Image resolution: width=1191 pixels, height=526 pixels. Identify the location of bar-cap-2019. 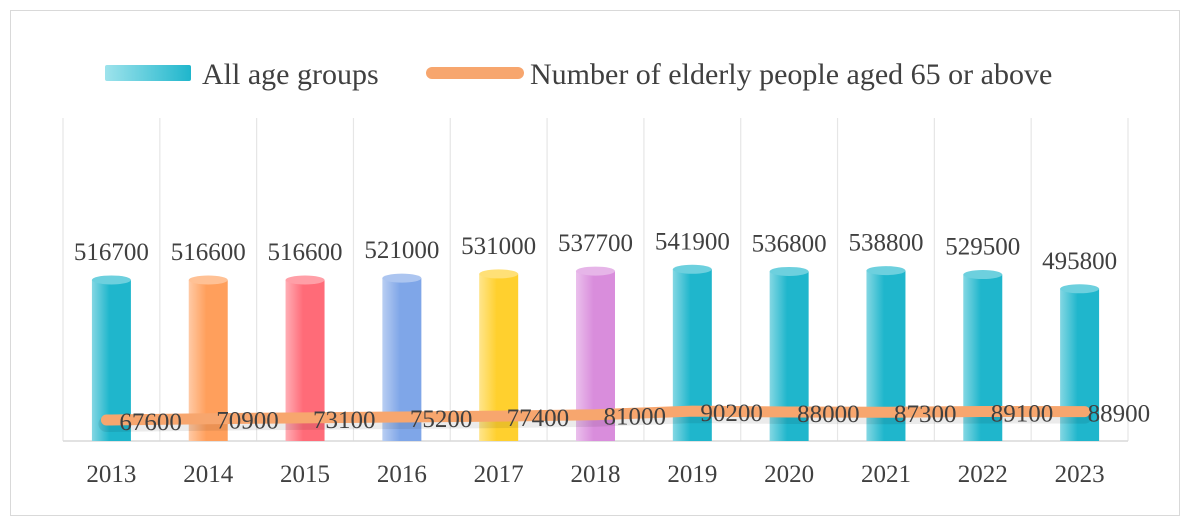
(692, 269).